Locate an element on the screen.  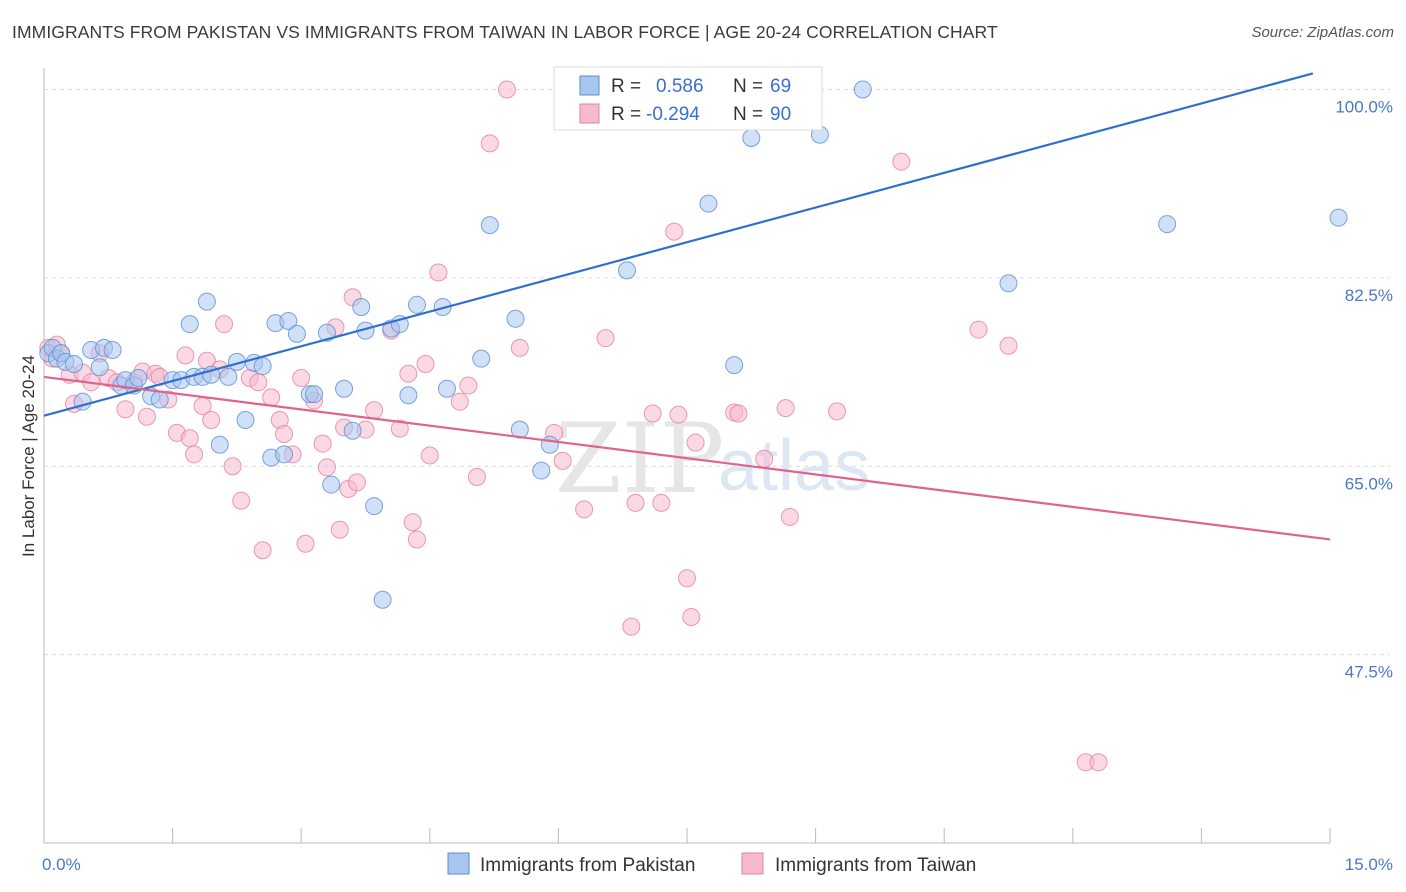
chart-source: Source: ZipAtlas.com is located at coordinates (1322, 32).